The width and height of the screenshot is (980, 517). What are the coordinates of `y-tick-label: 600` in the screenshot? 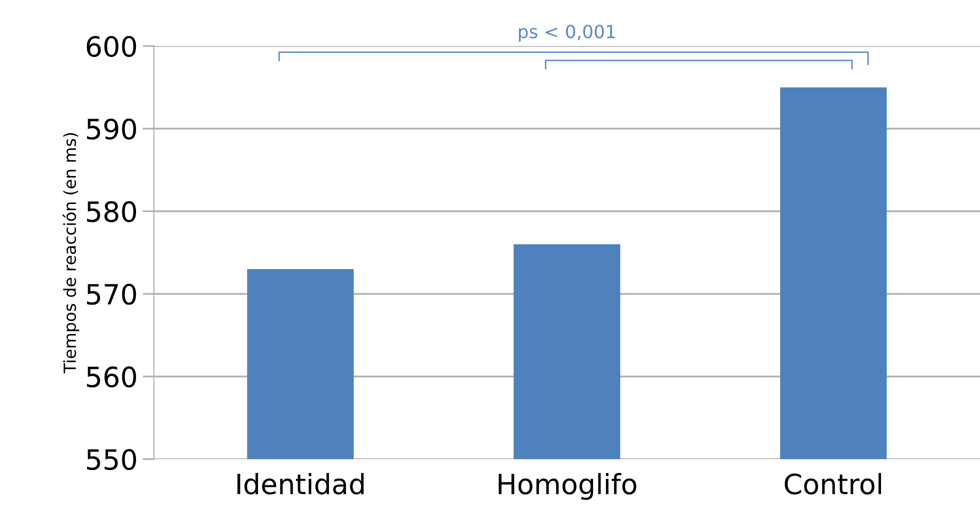 It's located at (111, 46).